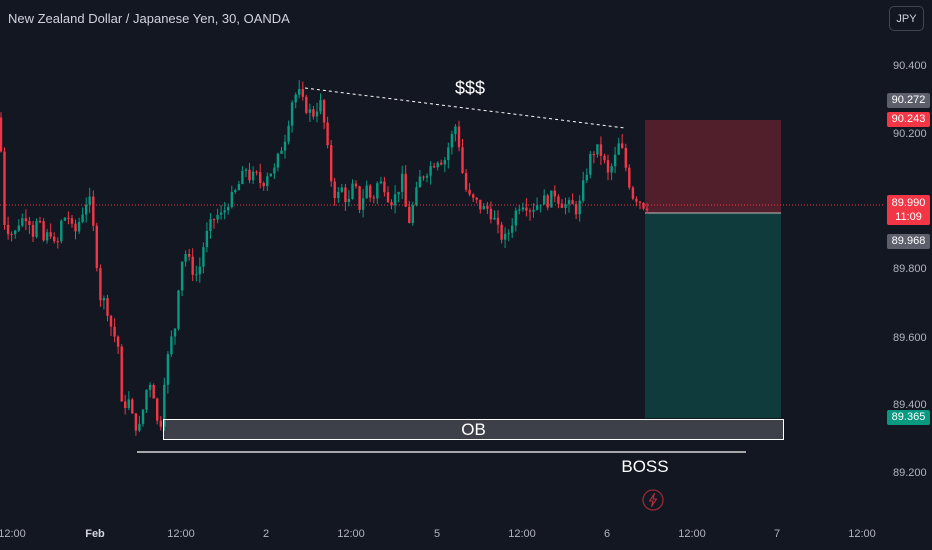 Image resolution: width=932 pixels, height=550 pixels. Describe the element at coordinates (906, 18) in the screenshot. I see `currency-button: JPY` at that location.